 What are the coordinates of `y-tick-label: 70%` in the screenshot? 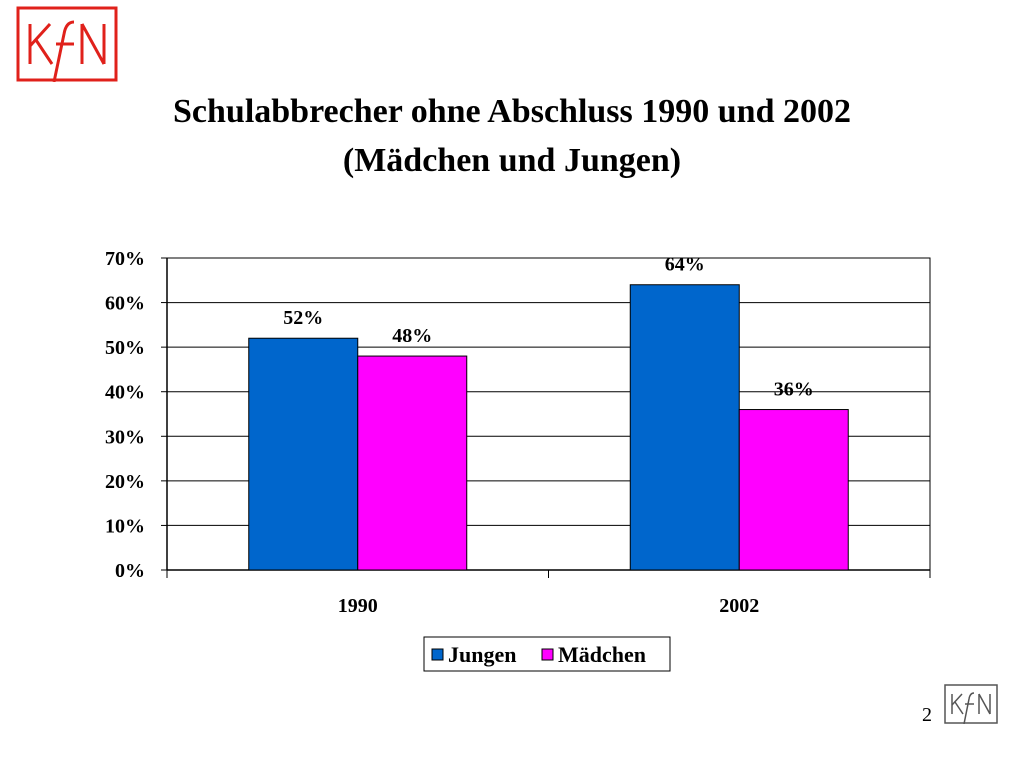 It's located at (125, 259).